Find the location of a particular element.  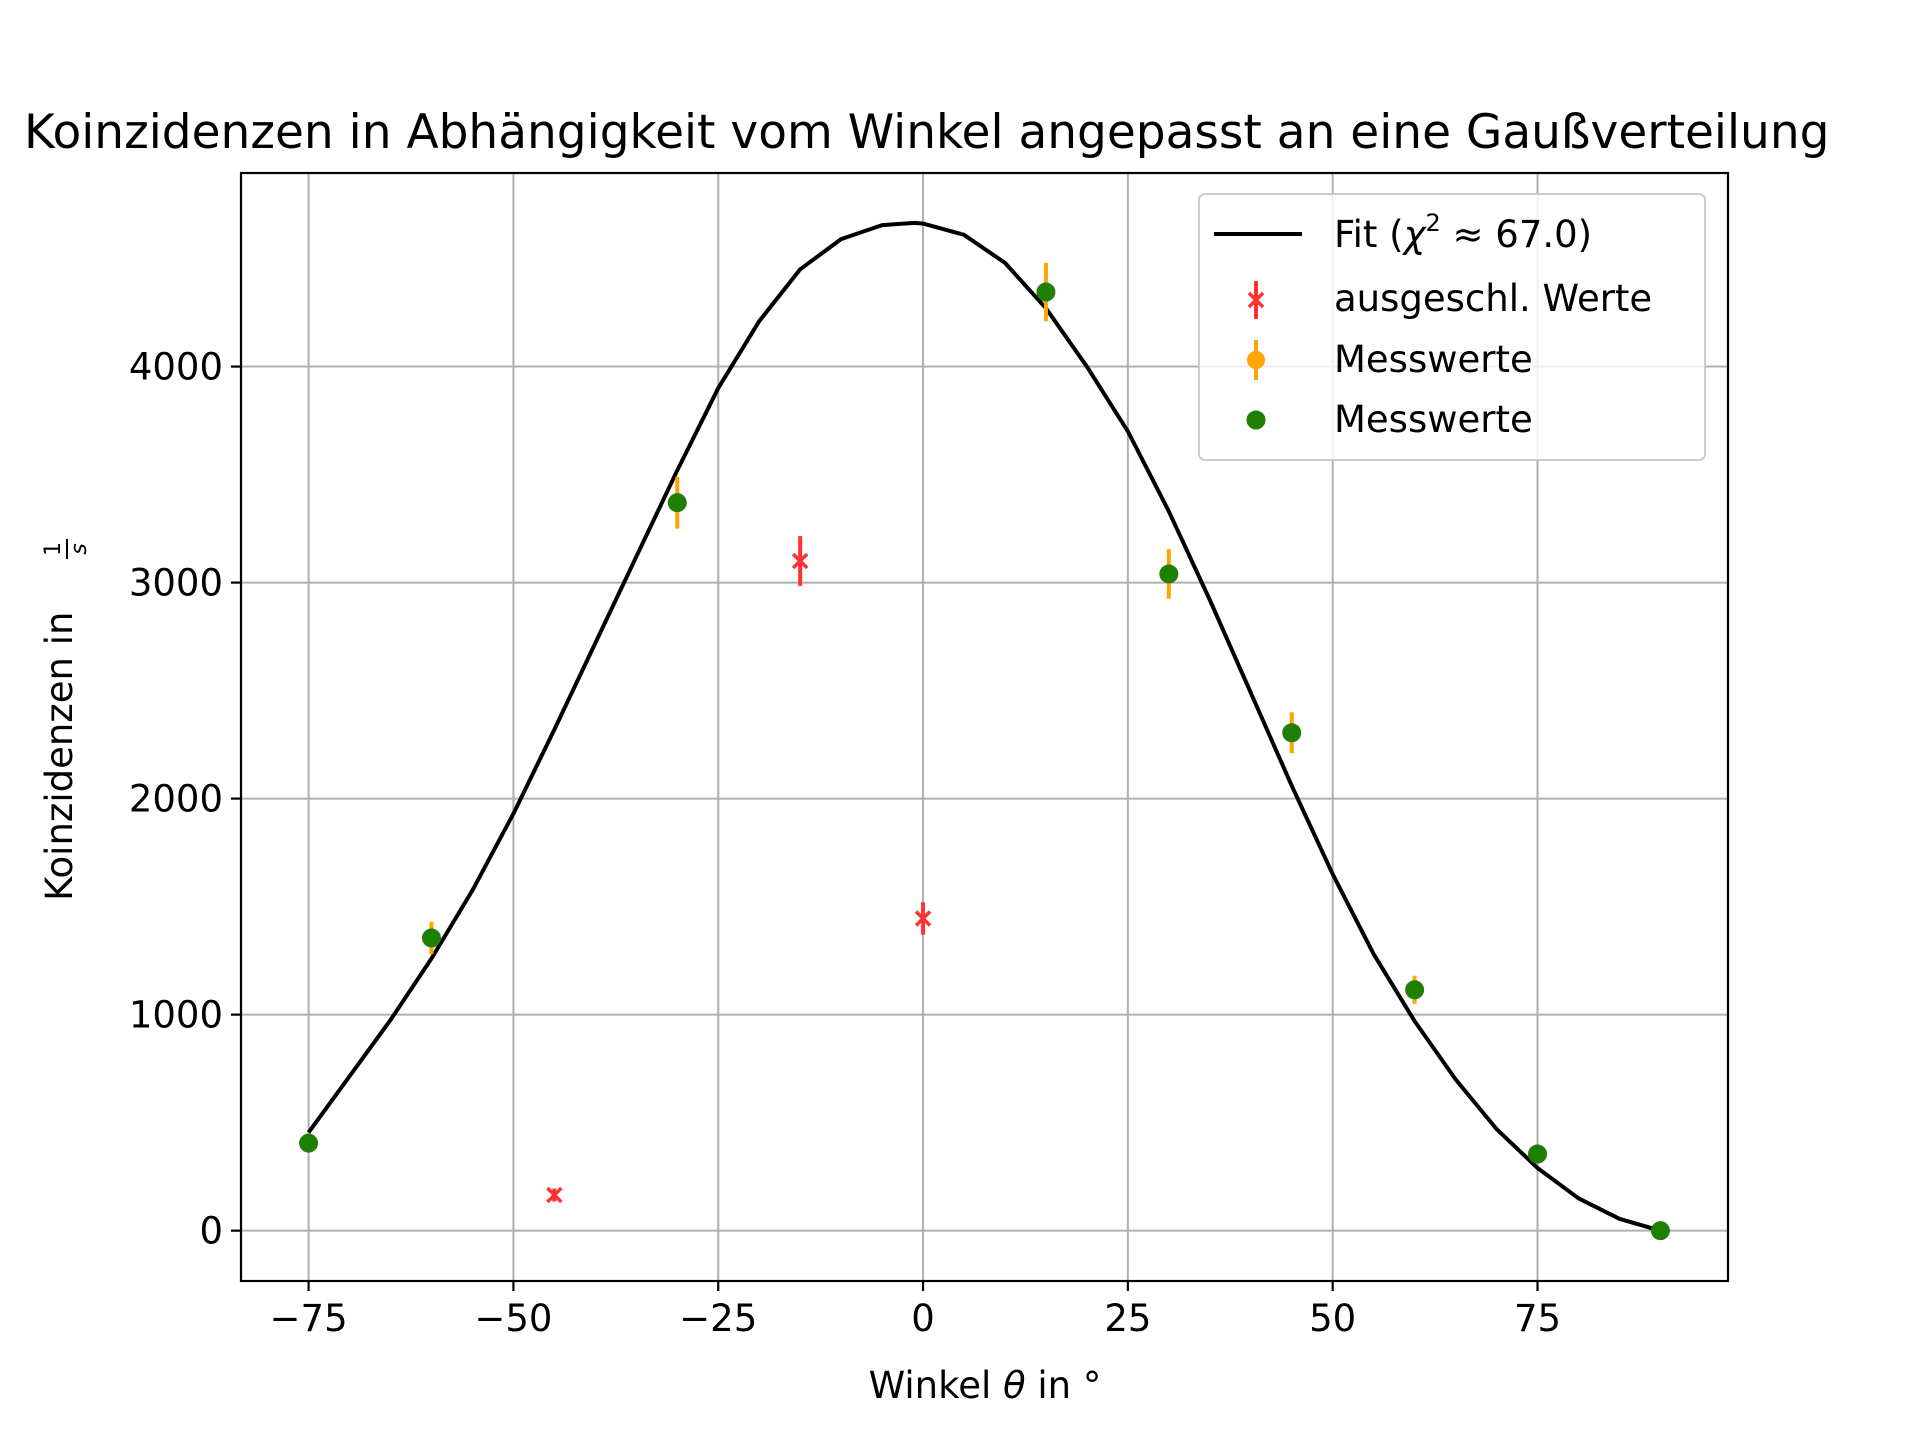

legend-fit-label: Fit (χ2 ≈ 67.0) is located at coordinates (1463, 232).